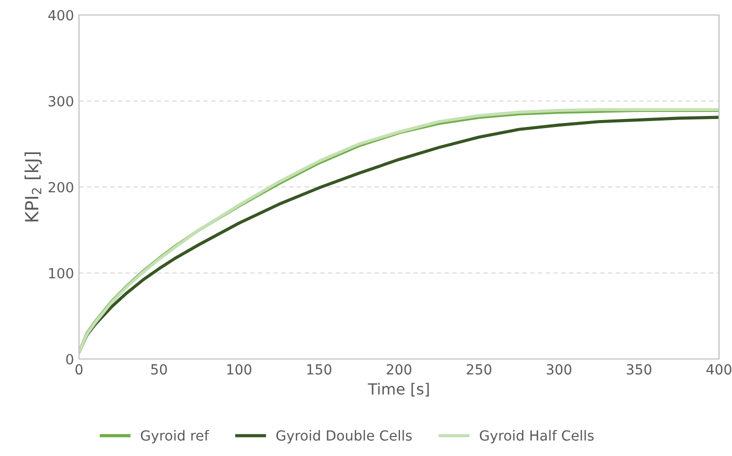 The width and height of the screenshot is (732, 456). I want to click on legend-label: Gyroid Half Cells, so click(537, 437).